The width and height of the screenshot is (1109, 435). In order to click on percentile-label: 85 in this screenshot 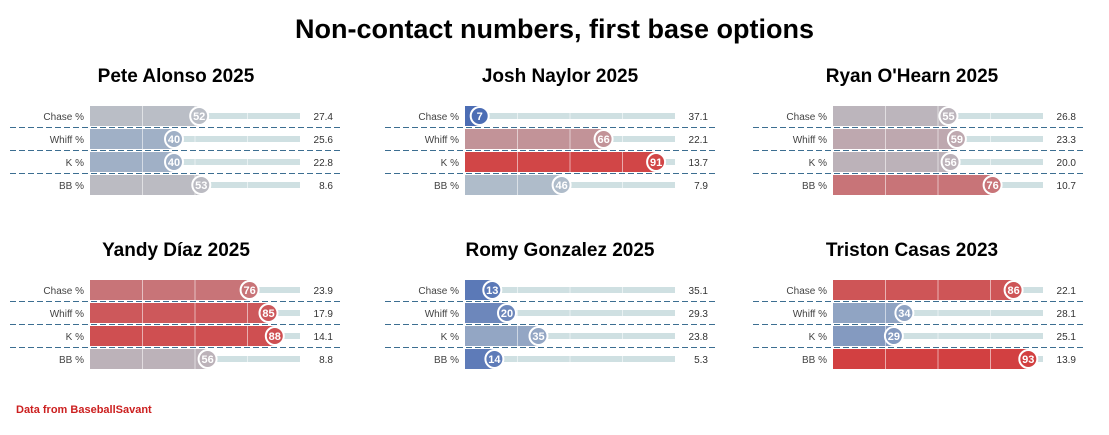, I will do `click(268, 314)`.